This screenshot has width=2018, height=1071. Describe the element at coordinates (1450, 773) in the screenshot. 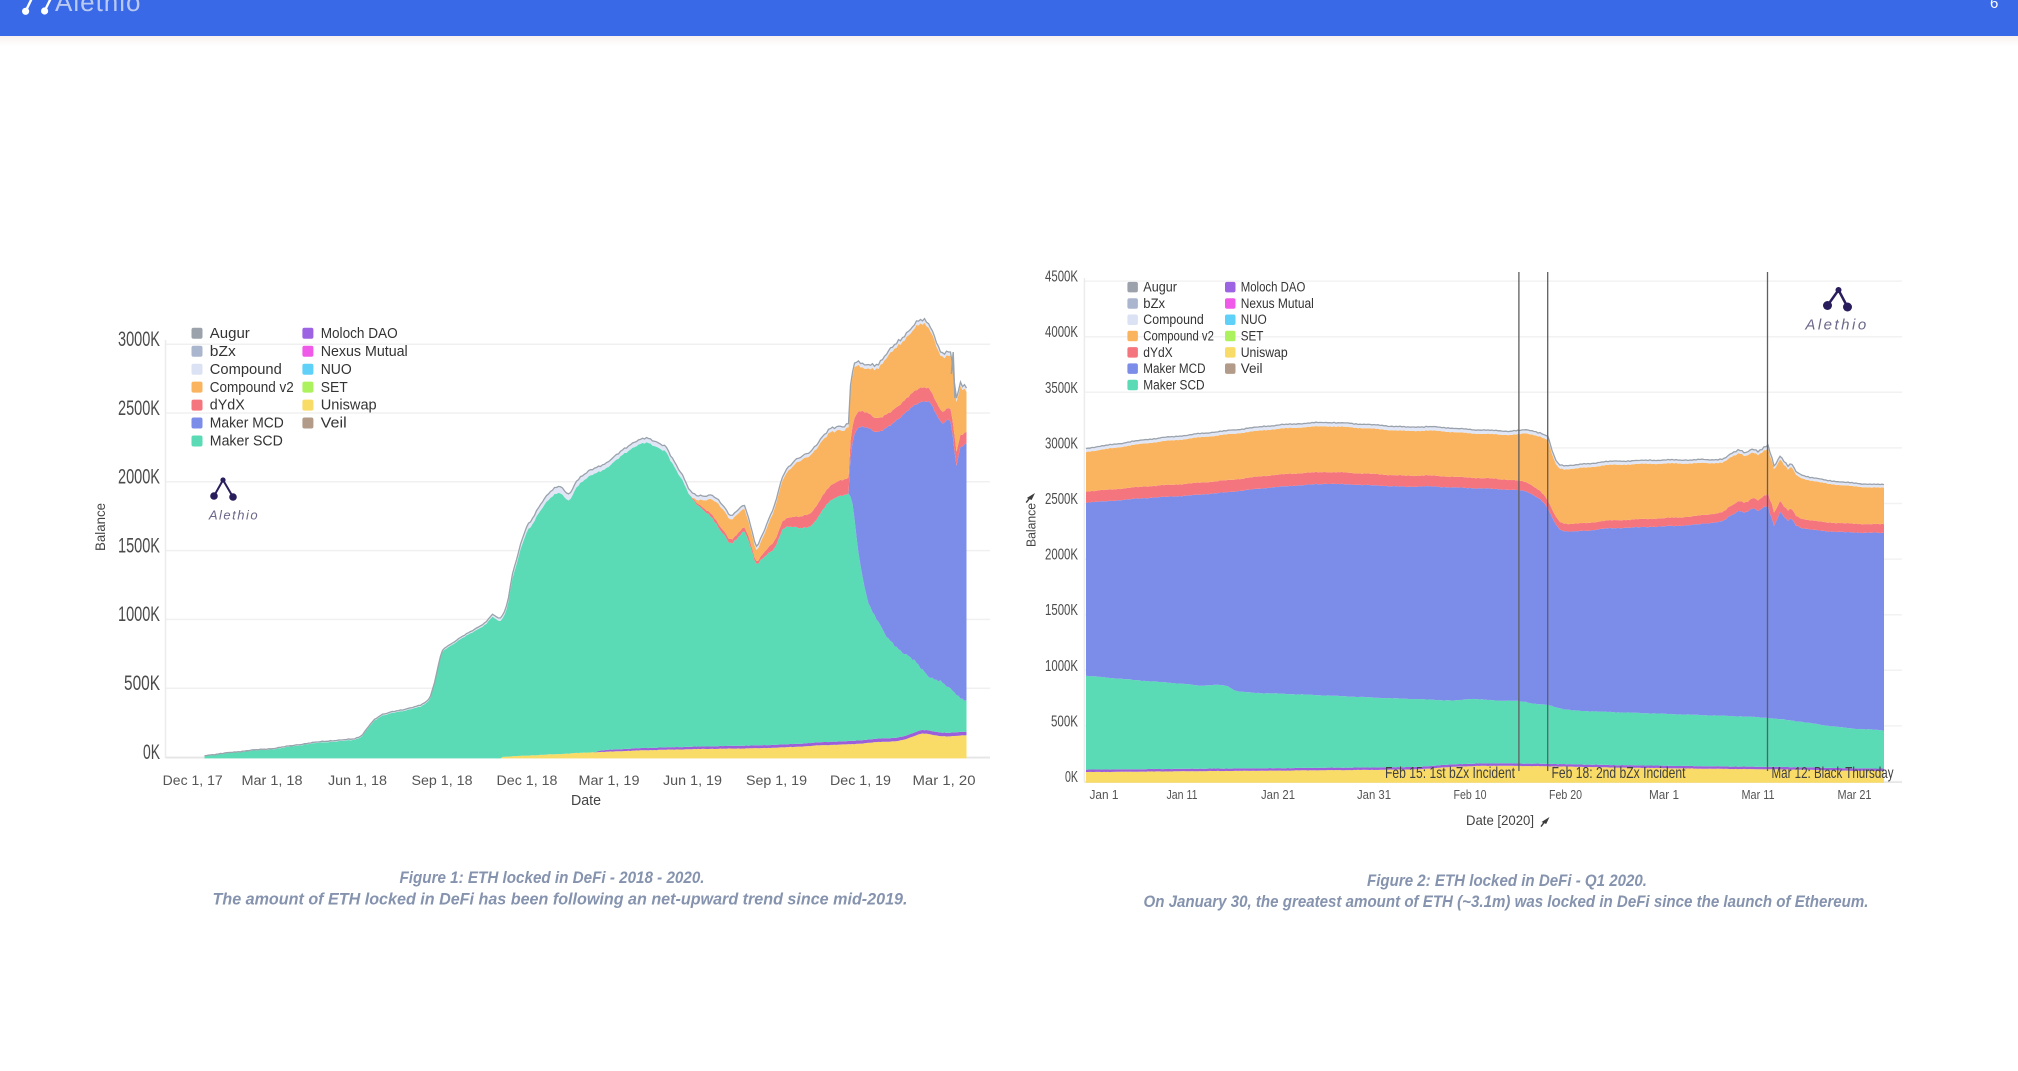

I see `svg-text: Feb 15: 1st bZx Incident` at that location.